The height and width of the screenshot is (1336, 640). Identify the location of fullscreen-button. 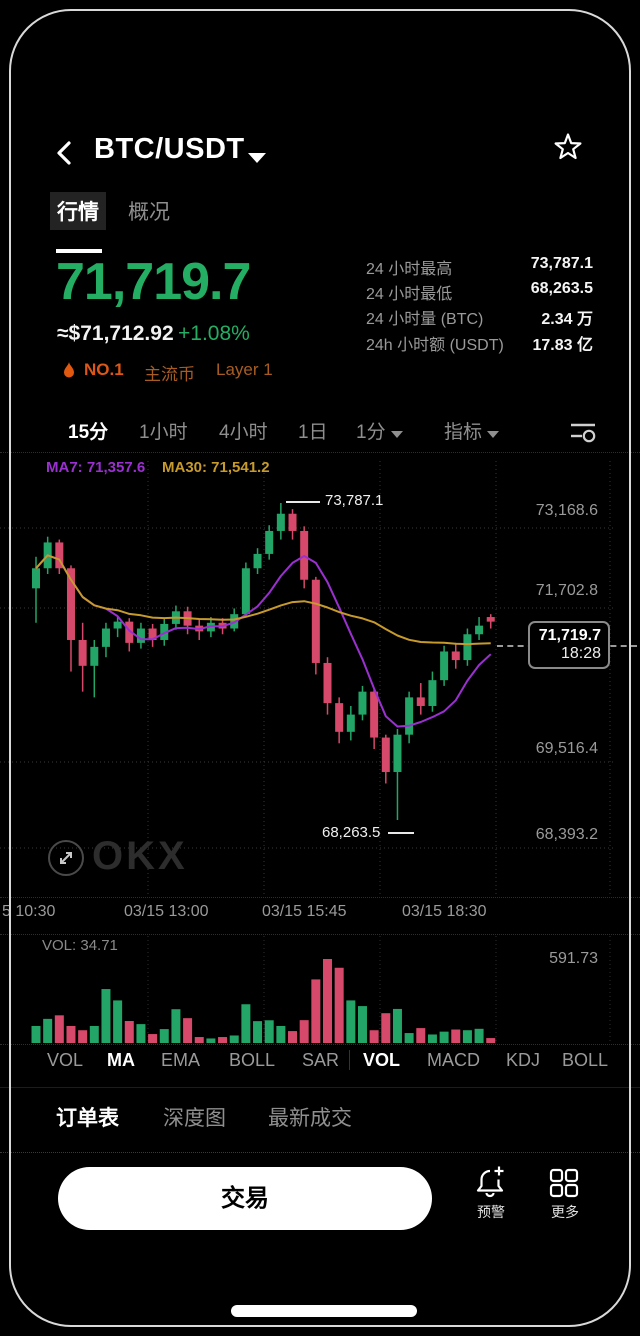
(66, 858).